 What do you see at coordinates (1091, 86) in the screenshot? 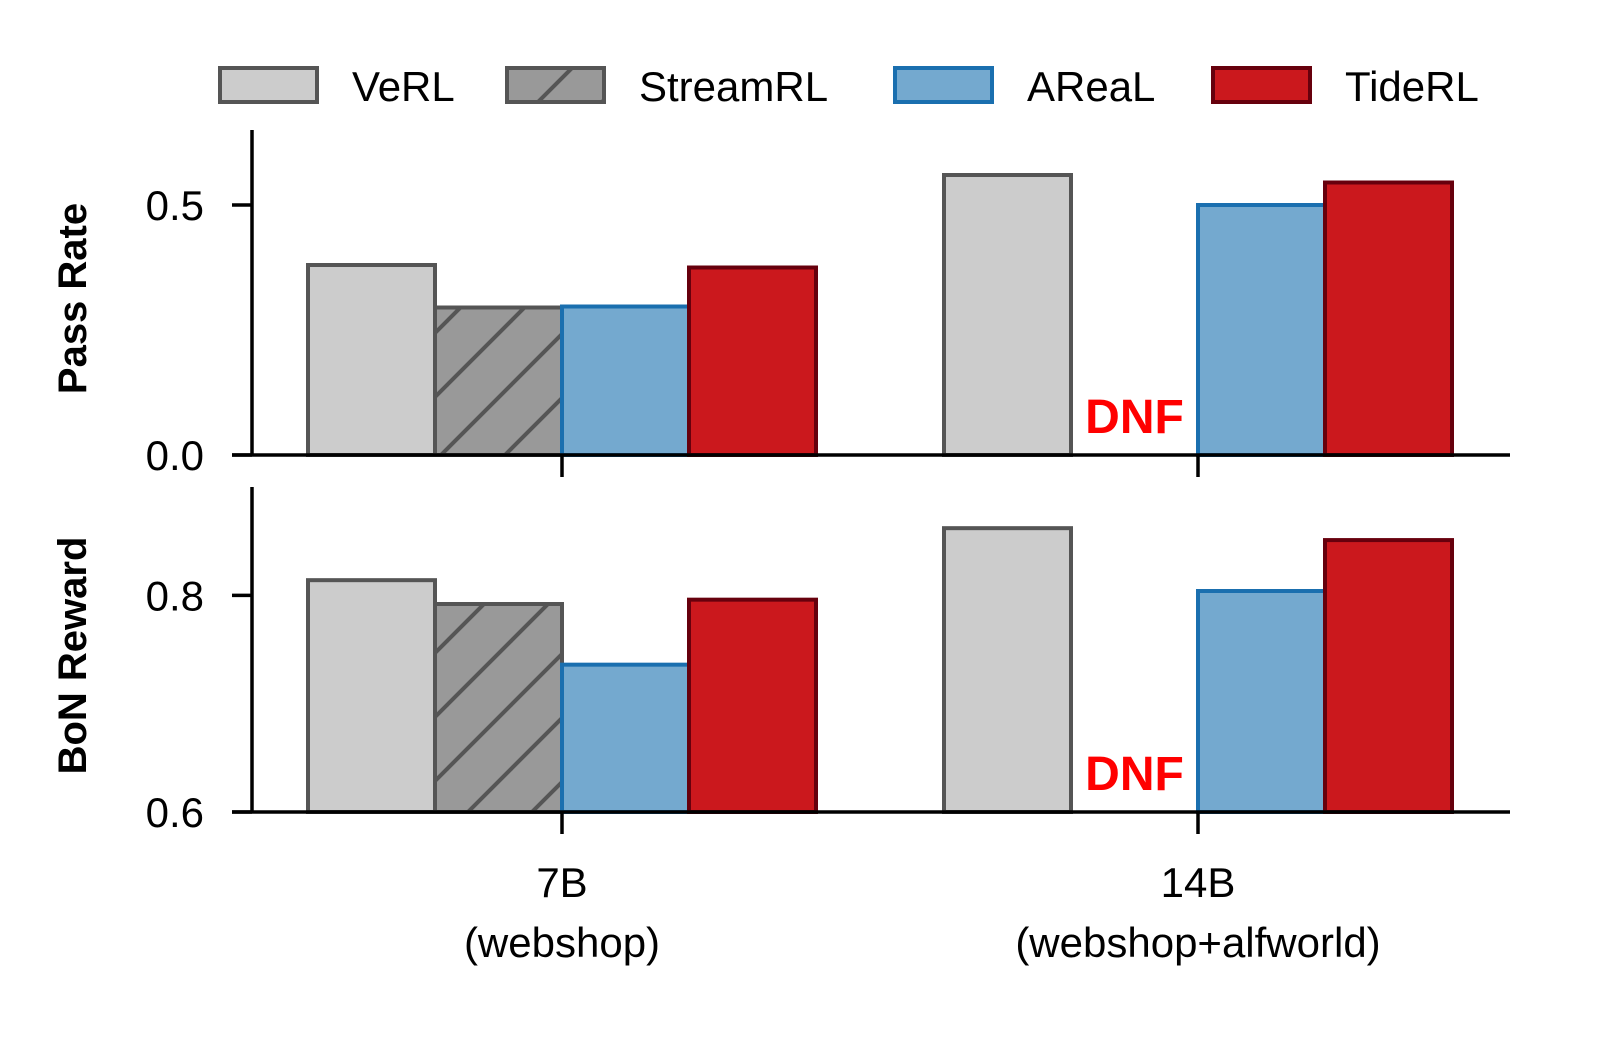
I see `legend-label-areal: AReaL` at bounding box center [1091, 86].